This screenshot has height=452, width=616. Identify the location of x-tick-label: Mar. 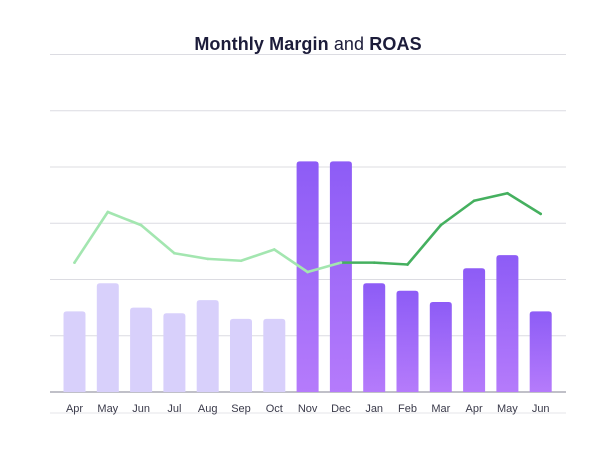
(440, 409).